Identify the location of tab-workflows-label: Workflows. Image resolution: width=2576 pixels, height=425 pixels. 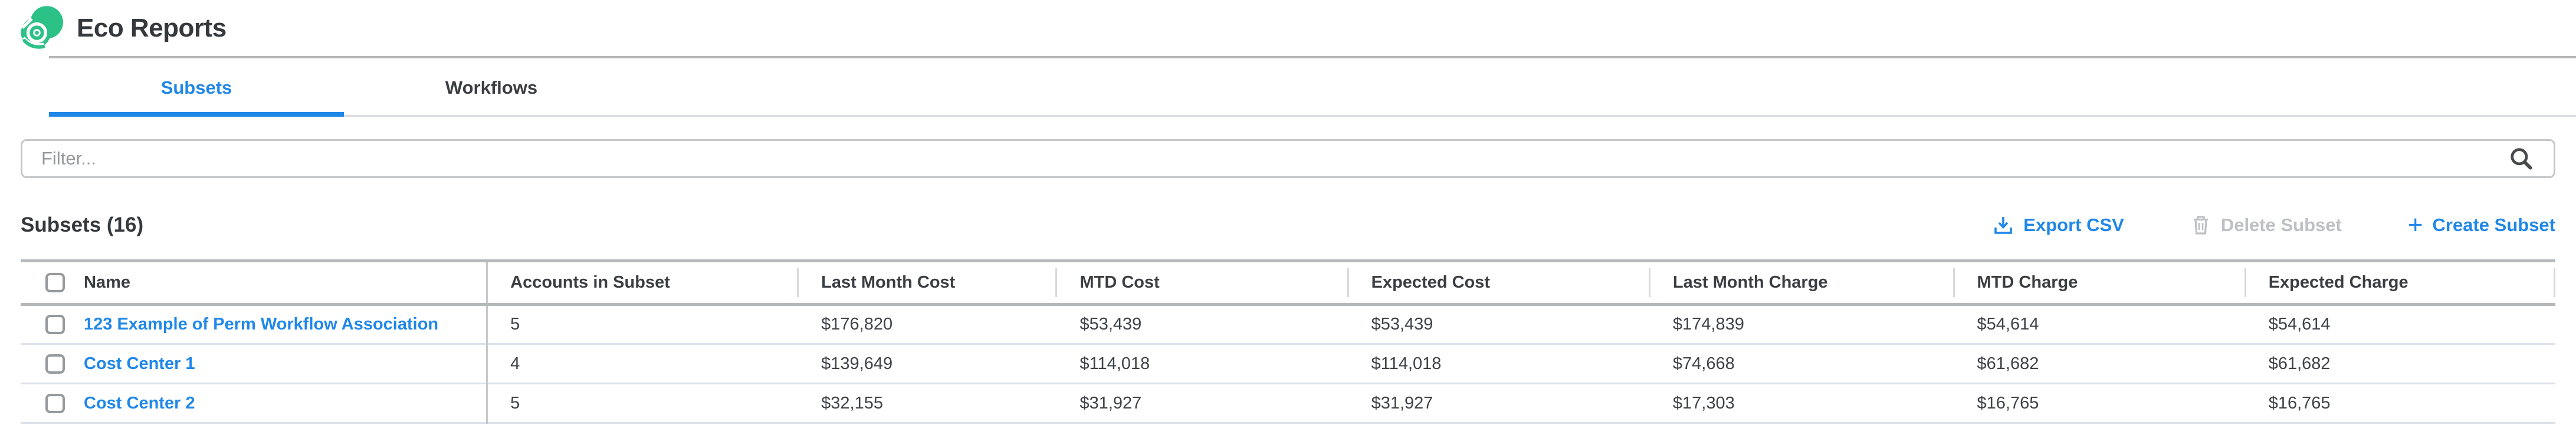
(491, 87).